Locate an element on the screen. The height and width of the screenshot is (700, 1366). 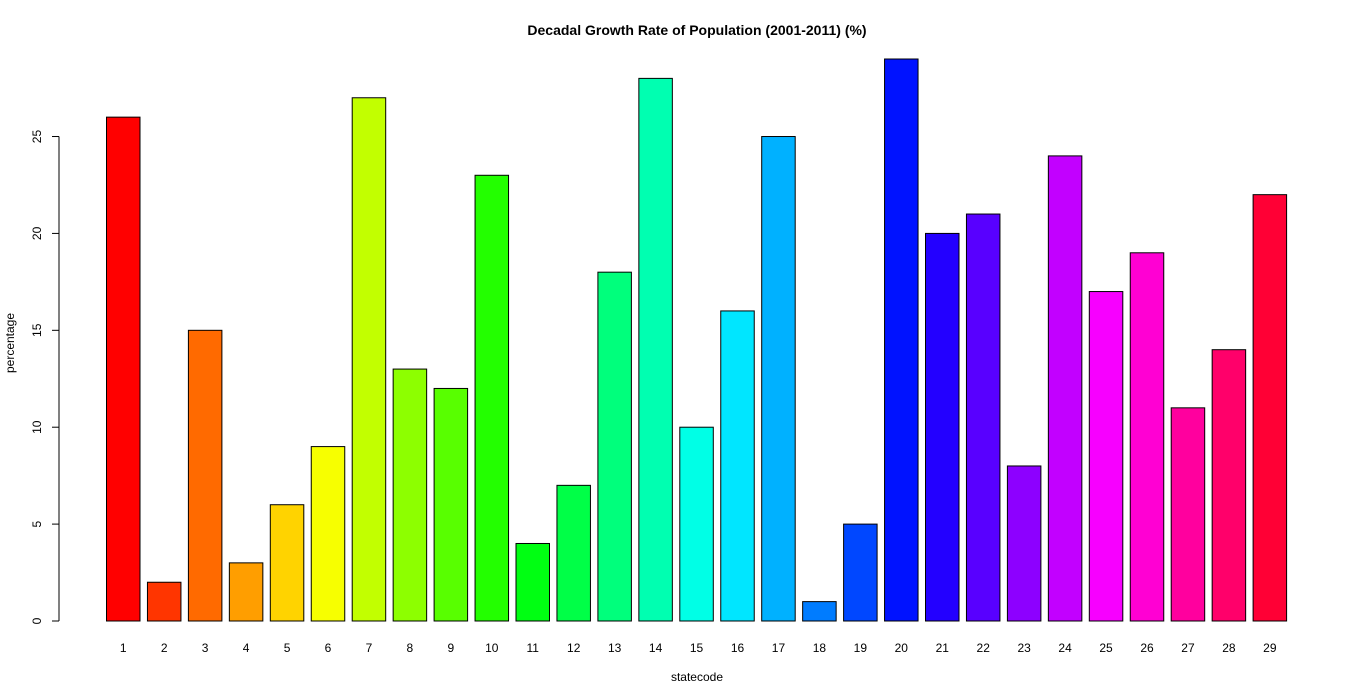
x-tick-label: 25 is located at coordinates (1106, 648).